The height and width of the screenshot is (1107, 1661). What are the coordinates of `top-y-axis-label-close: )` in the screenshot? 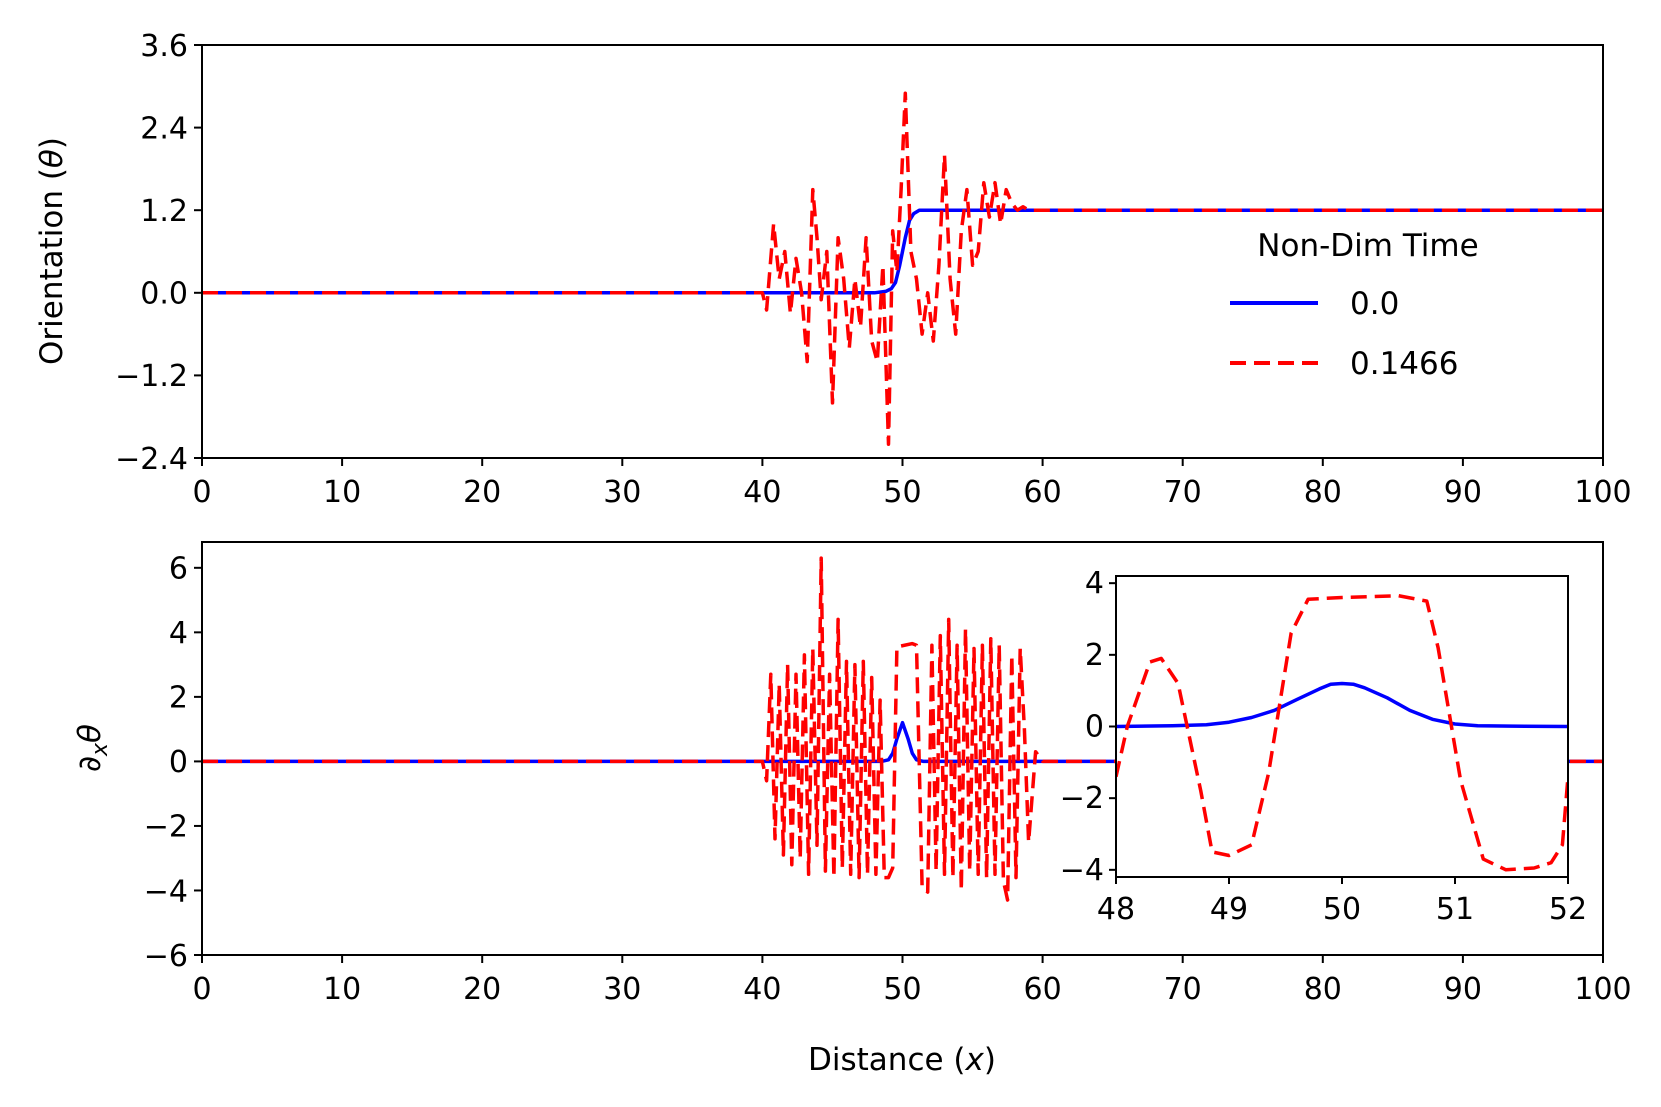 It's located at (52, 143).